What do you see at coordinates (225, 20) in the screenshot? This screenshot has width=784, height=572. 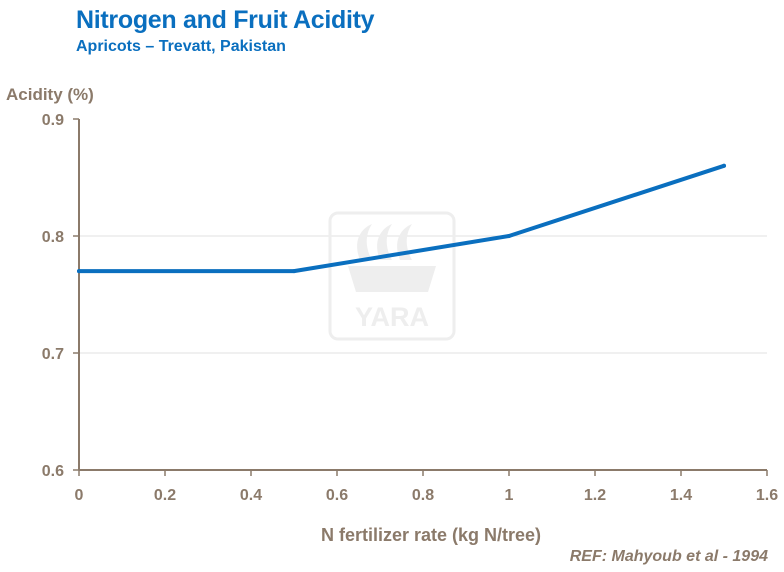 I see `chart-title: Nitrogen and Fruit Acidity` at bounding box center [225, 20].